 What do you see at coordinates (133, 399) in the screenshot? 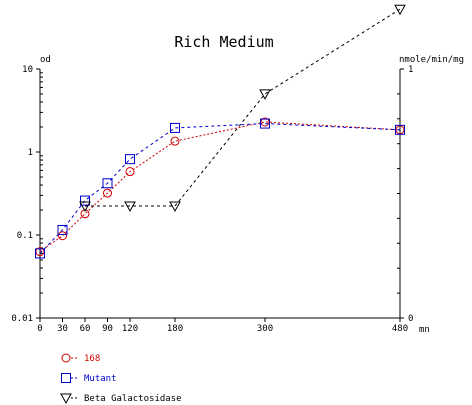
I see `legend-label-beta-galactosidase: Beta Galactosidase` at bounding box center [133, 399].